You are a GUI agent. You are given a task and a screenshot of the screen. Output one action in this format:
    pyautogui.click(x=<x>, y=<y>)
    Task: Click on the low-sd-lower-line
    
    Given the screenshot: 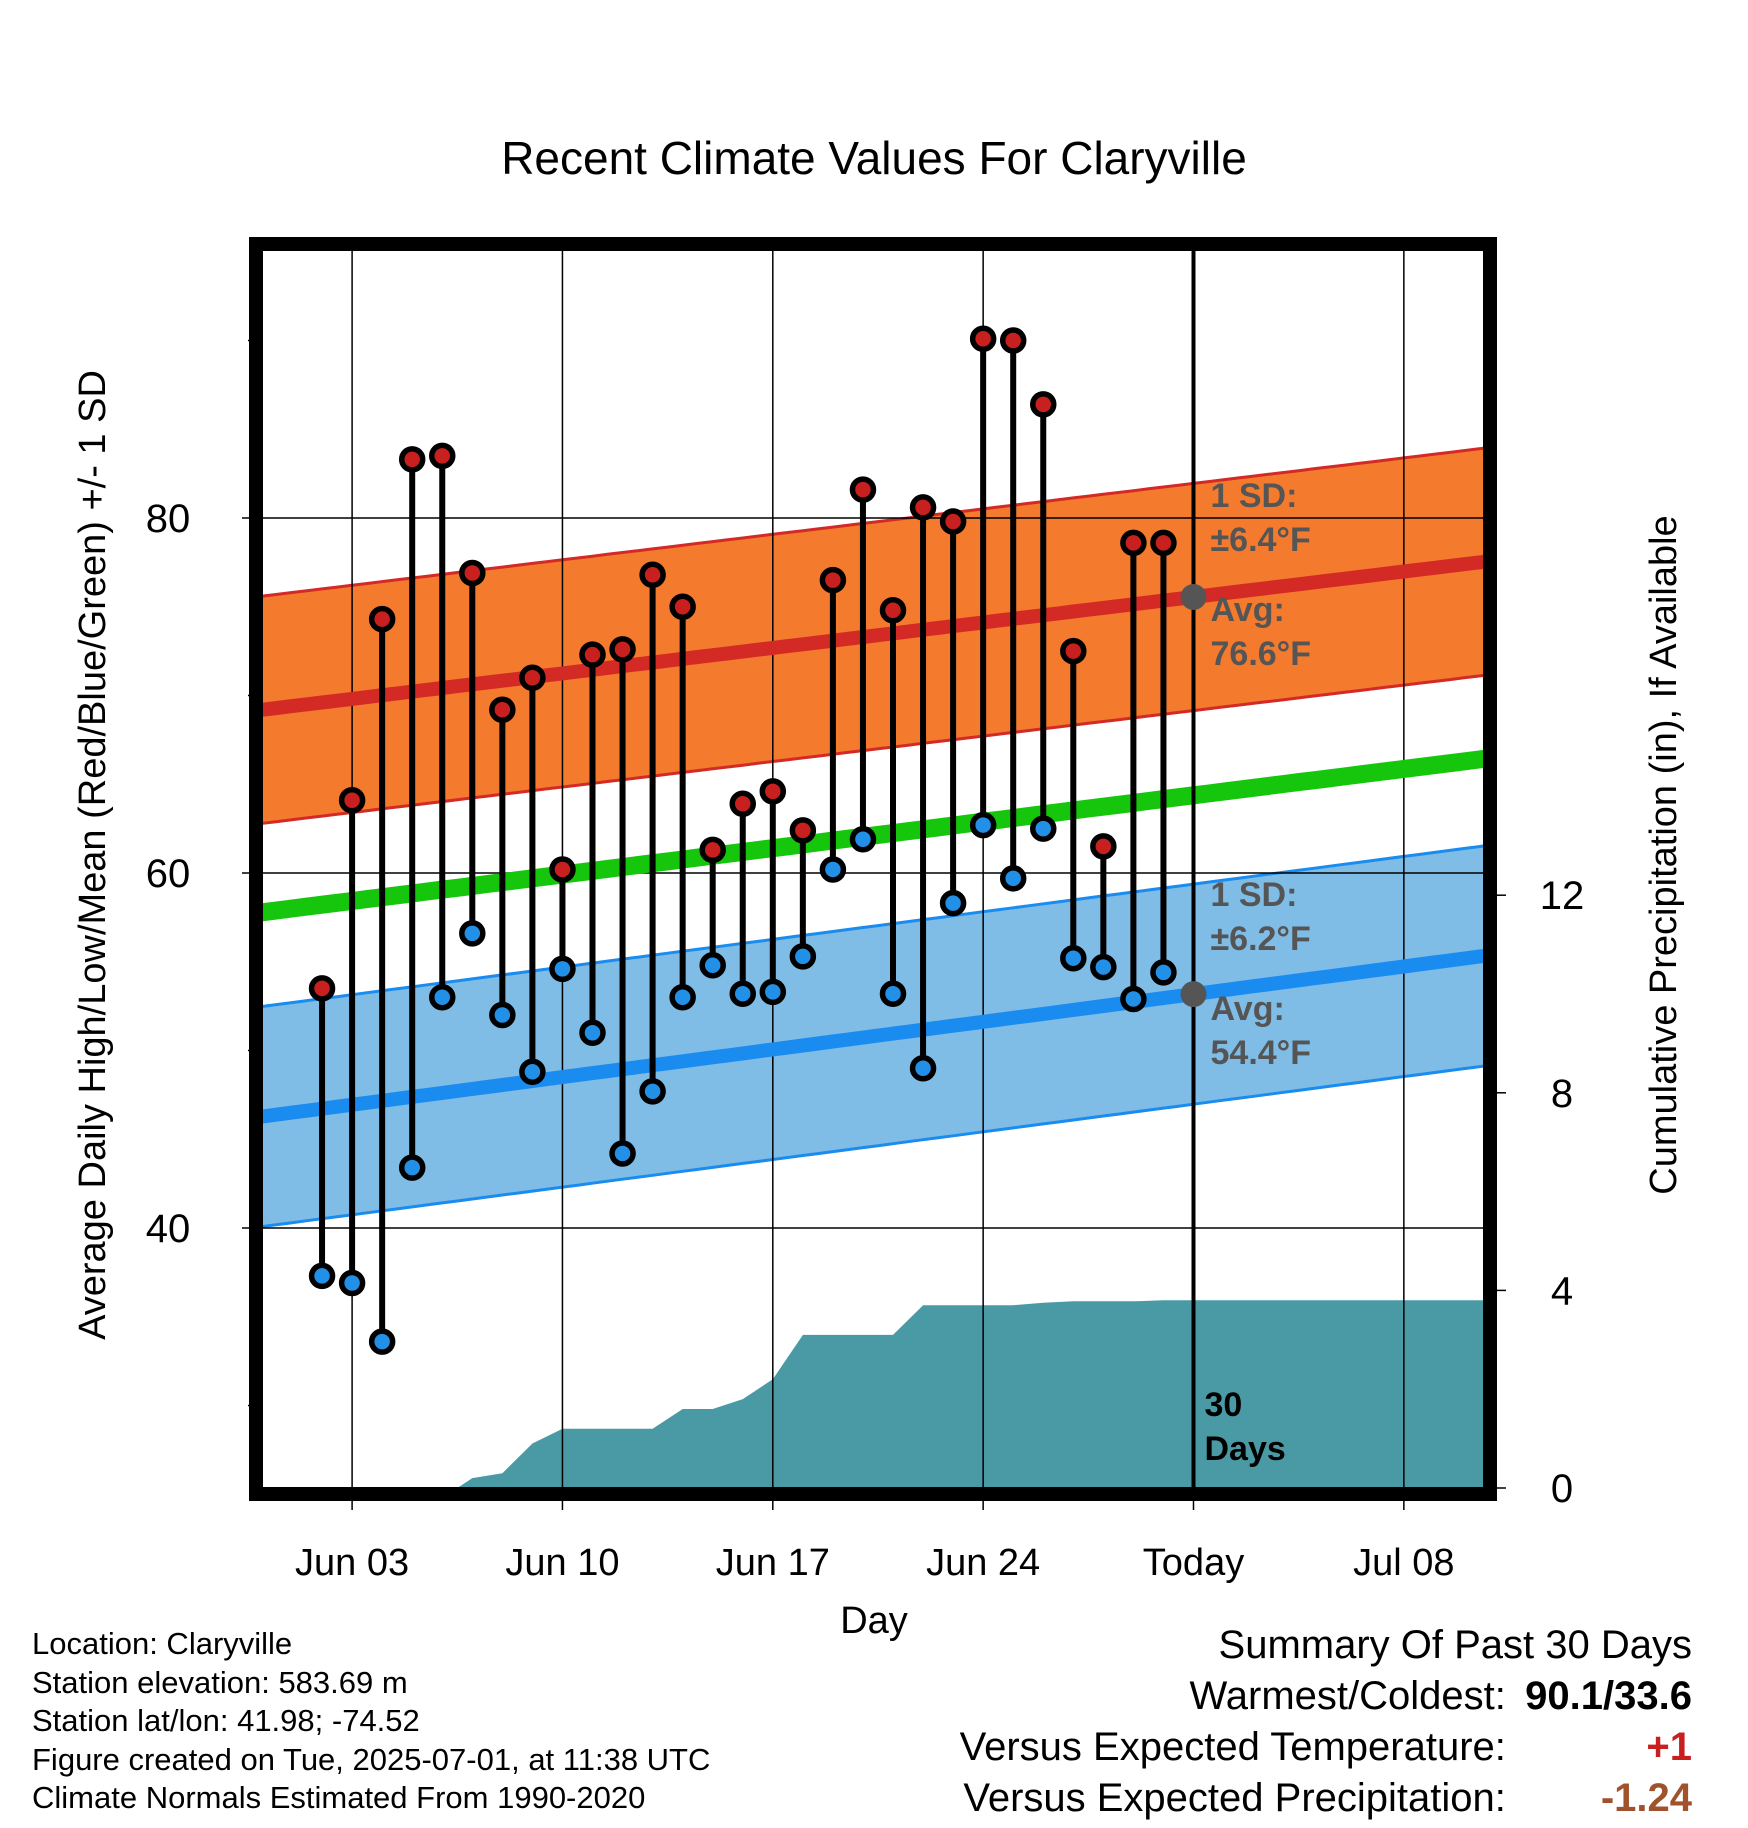 What is the action you would take?
    pyautogui.click(x=873, y=1146)
    